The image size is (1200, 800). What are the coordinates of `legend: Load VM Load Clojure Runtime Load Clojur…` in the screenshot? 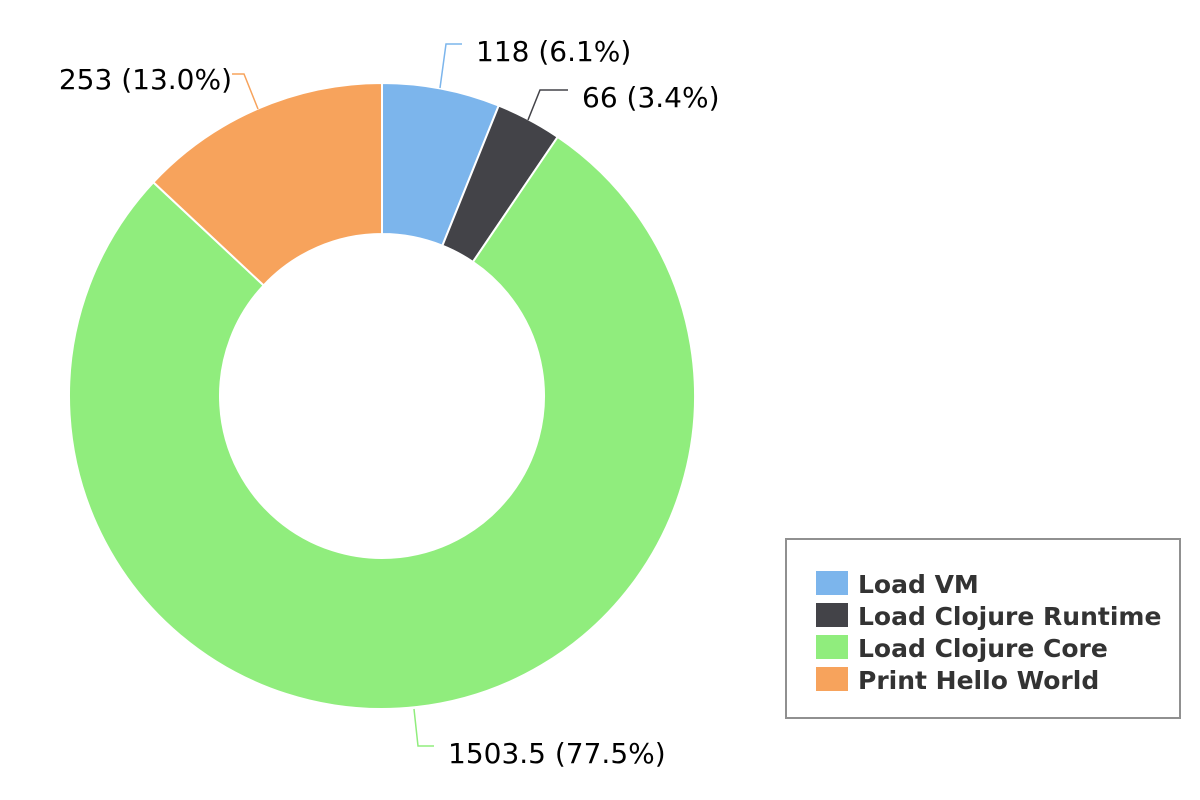 It's located at (983, 628).